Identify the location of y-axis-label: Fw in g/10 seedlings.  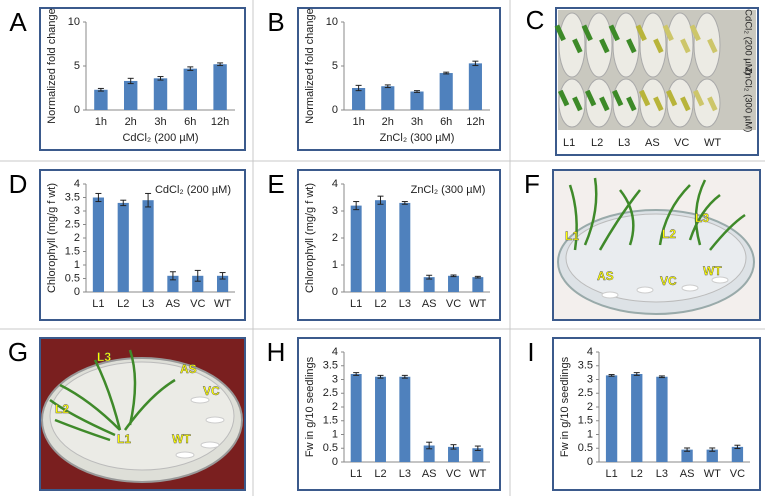
(565, 406).